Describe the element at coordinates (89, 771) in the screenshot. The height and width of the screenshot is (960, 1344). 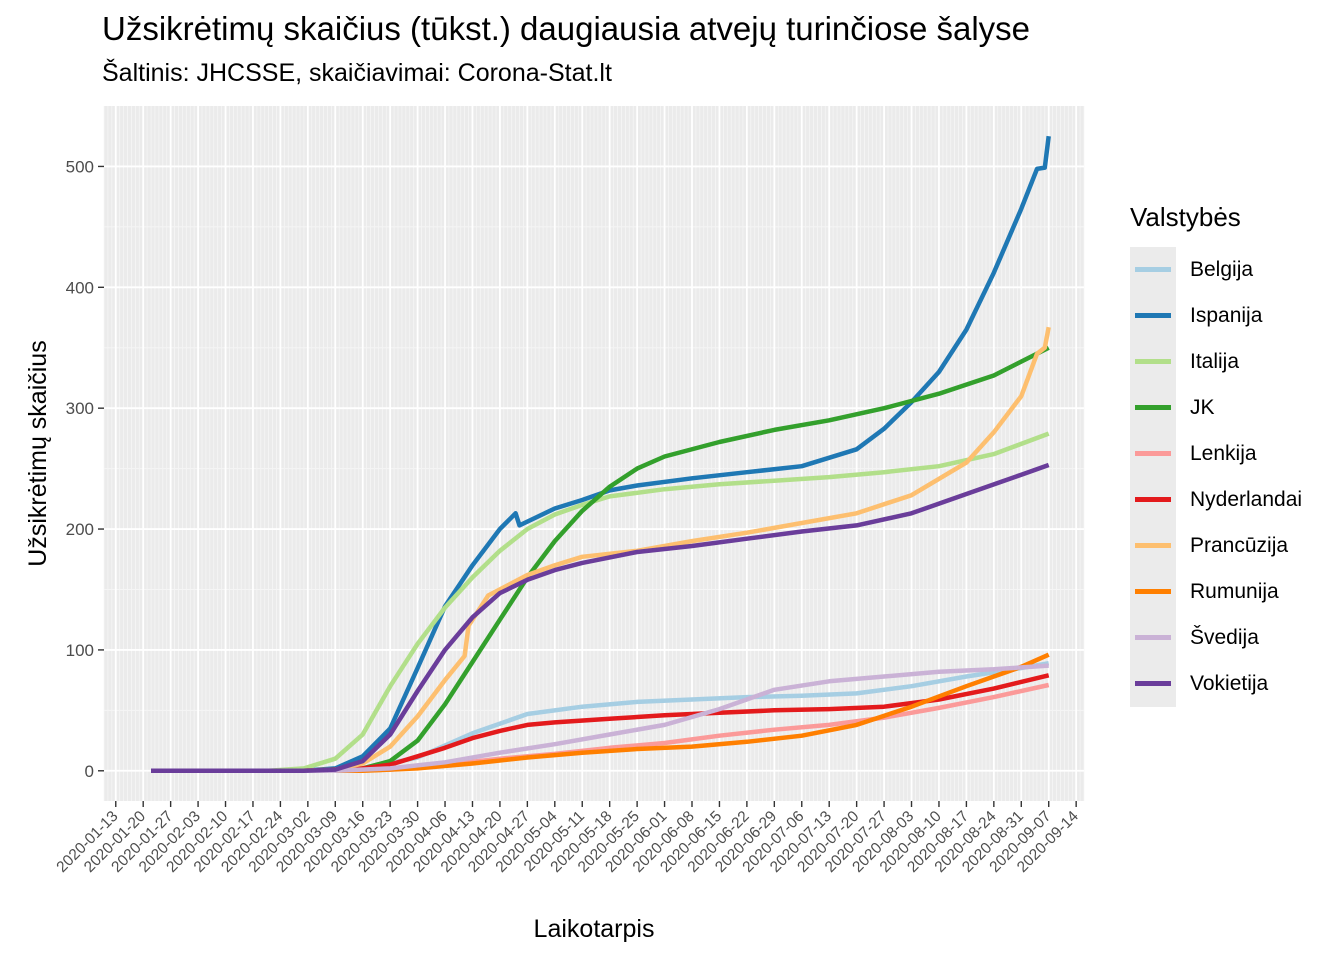
I see `y-tick-label: 0` at that location.